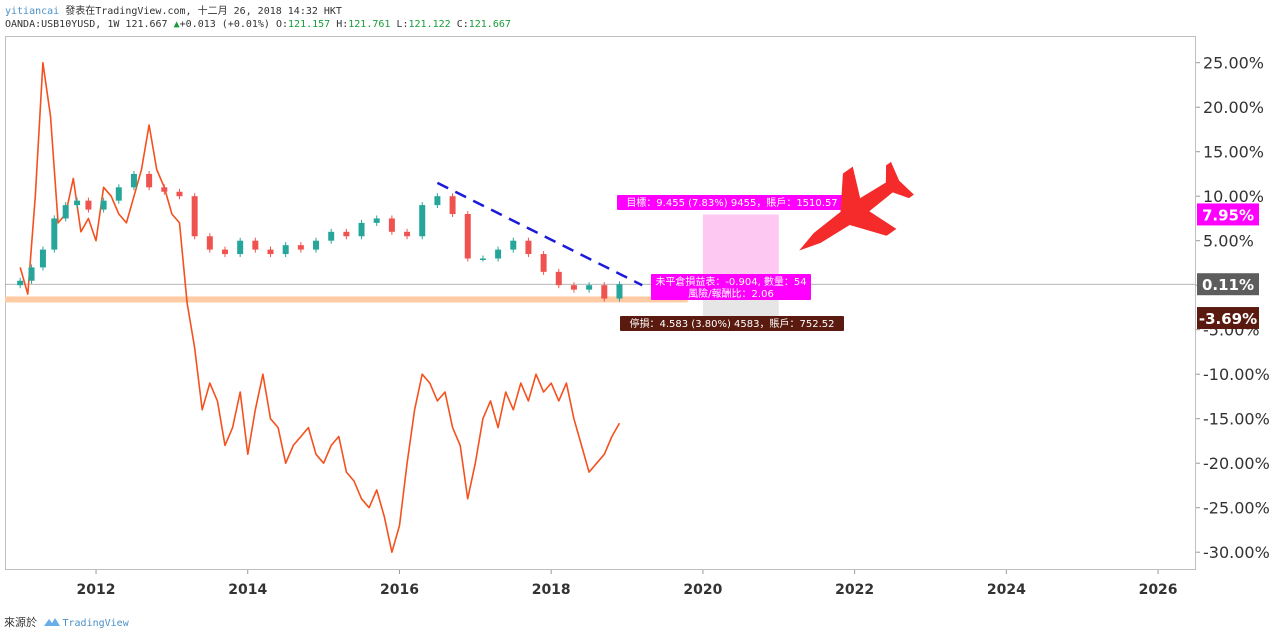 The width and height of the screenshot is (1280, 637). What do you see at coordinates (369, 24) in the screenshot?
I see `high-value: 121.761` at bounding box center [369, 24].